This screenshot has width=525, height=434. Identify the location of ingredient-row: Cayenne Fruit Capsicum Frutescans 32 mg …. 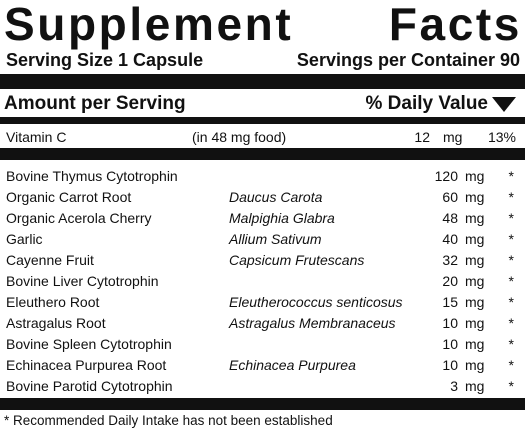
(263, 260).